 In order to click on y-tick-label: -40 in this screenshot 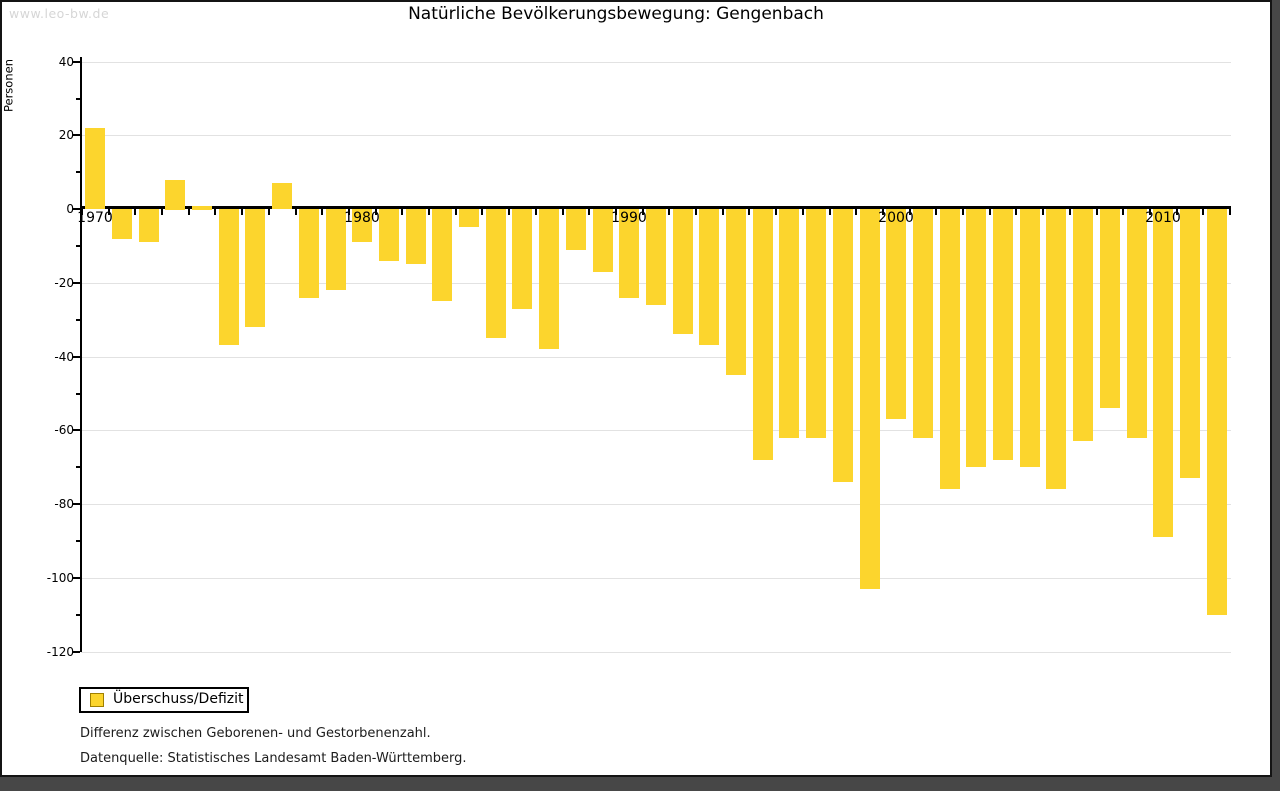, I will do `click(64, 357)`.